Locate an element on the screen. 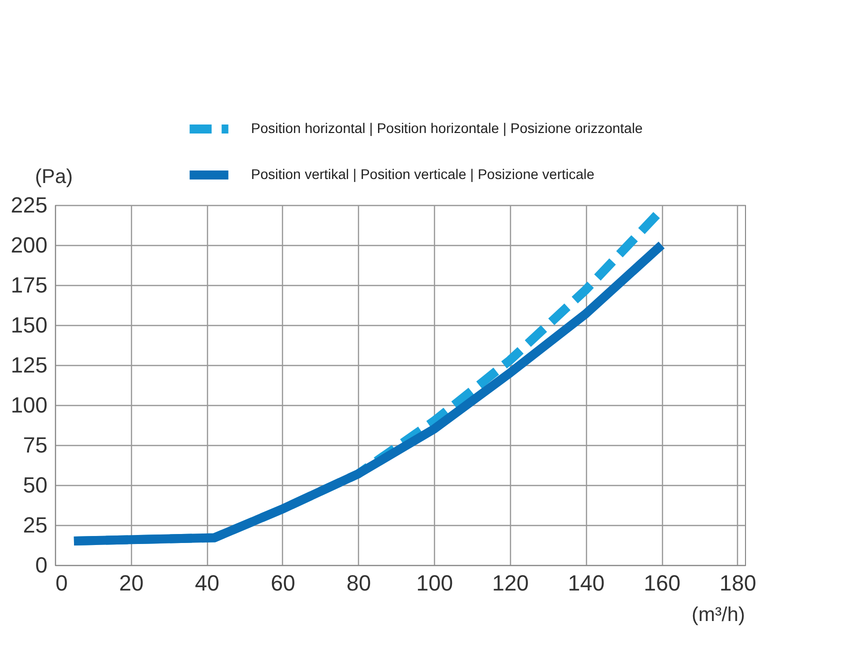 The image size is (855, 649). x-tick-label: 0 is located at coordinates (62, 583).